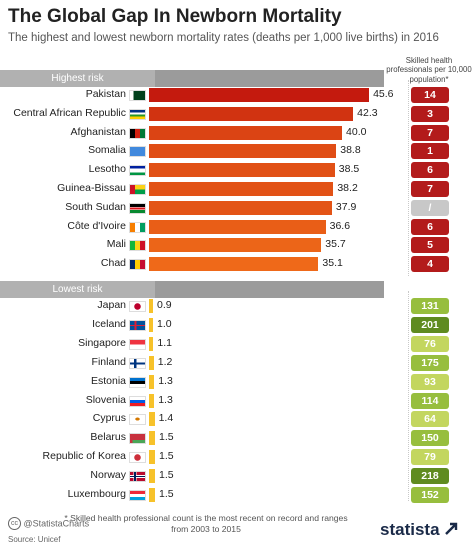 Image resolution: width=474 pixels, height=551 pixels. I want to click on credit: cc @StatistaCharts, so click(48, 523).